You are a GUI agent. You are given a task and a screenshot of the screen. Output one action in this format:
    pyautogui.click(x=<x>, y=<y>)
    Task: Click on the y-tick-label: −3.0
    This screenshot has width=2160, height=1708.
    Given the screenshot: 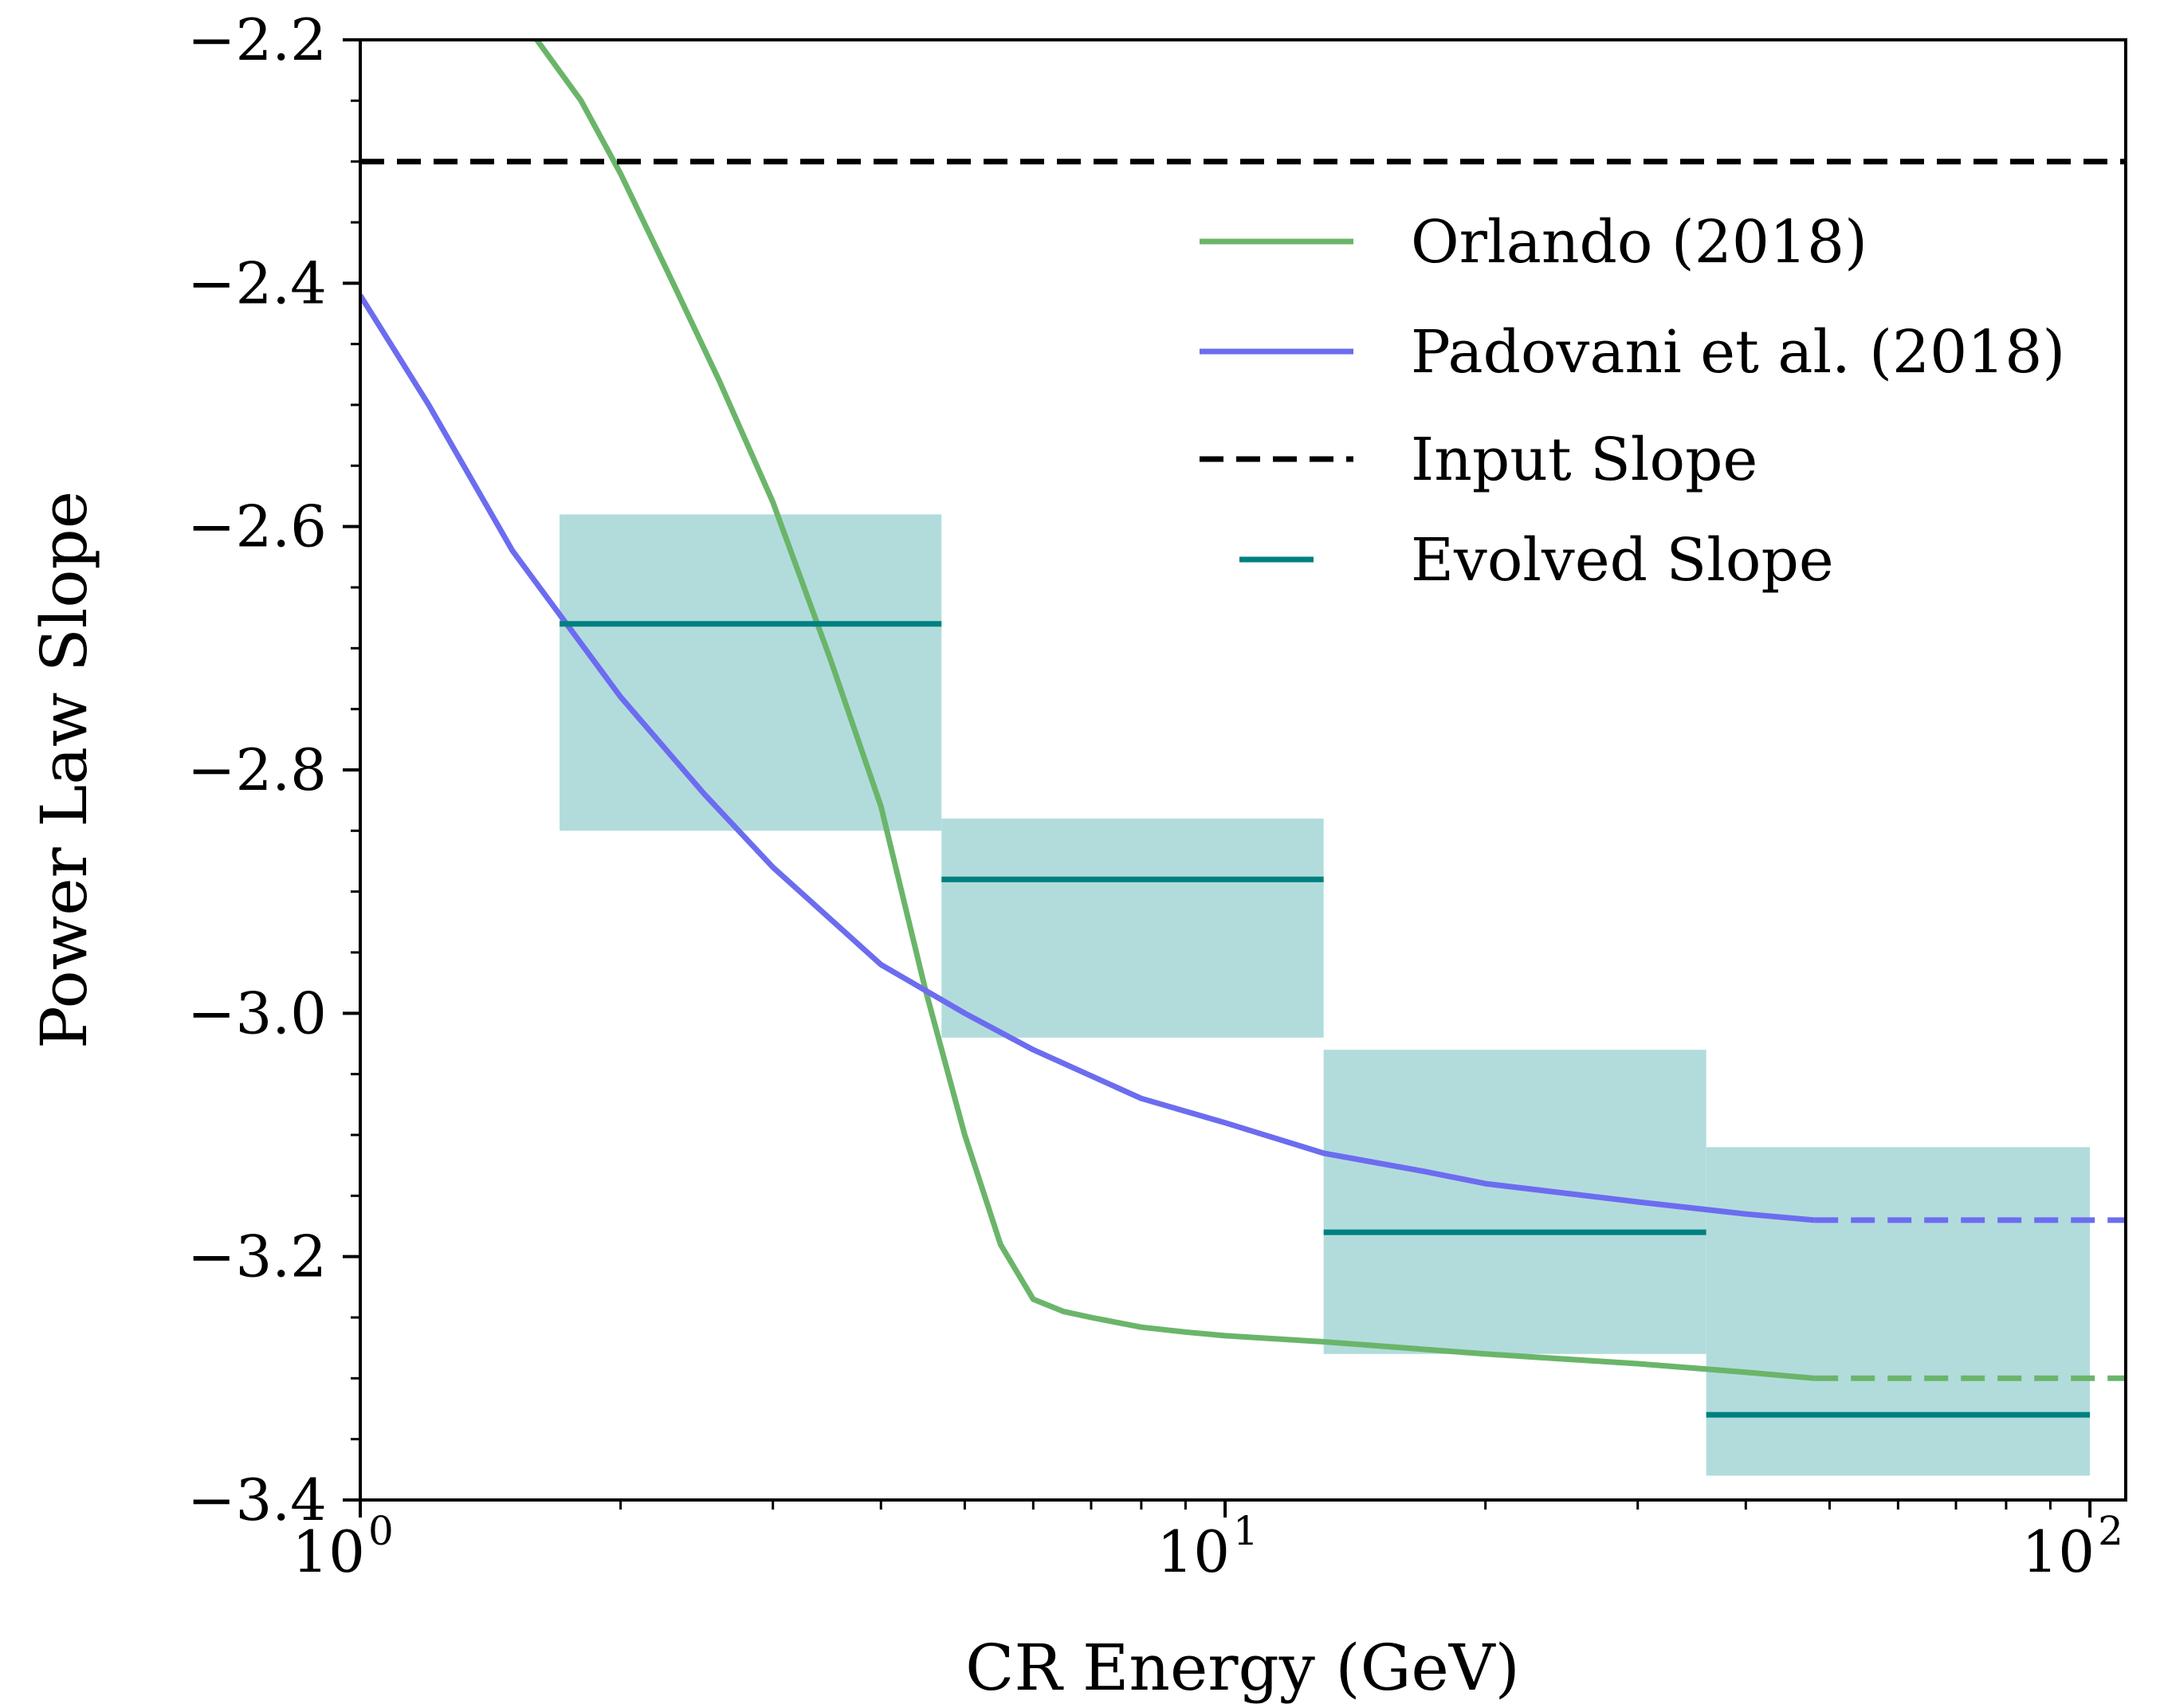 What is the action you would take?
    pyautogui.click(x=257, y=1013)
    